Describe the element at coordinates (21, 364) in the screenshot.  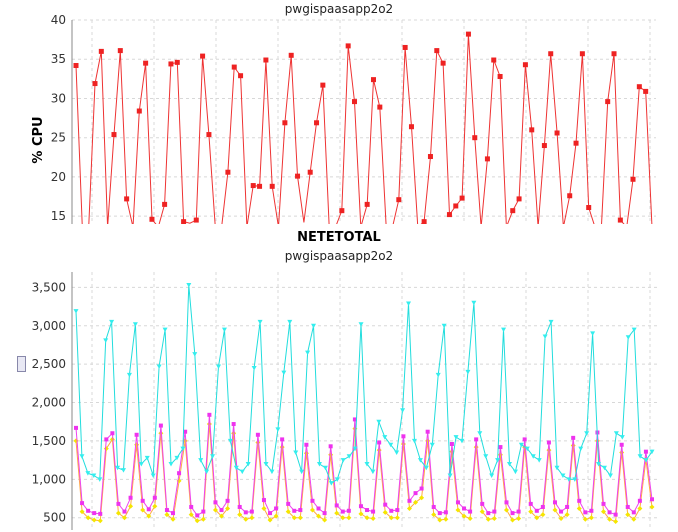
I see `legend-stub-icon` at that location.